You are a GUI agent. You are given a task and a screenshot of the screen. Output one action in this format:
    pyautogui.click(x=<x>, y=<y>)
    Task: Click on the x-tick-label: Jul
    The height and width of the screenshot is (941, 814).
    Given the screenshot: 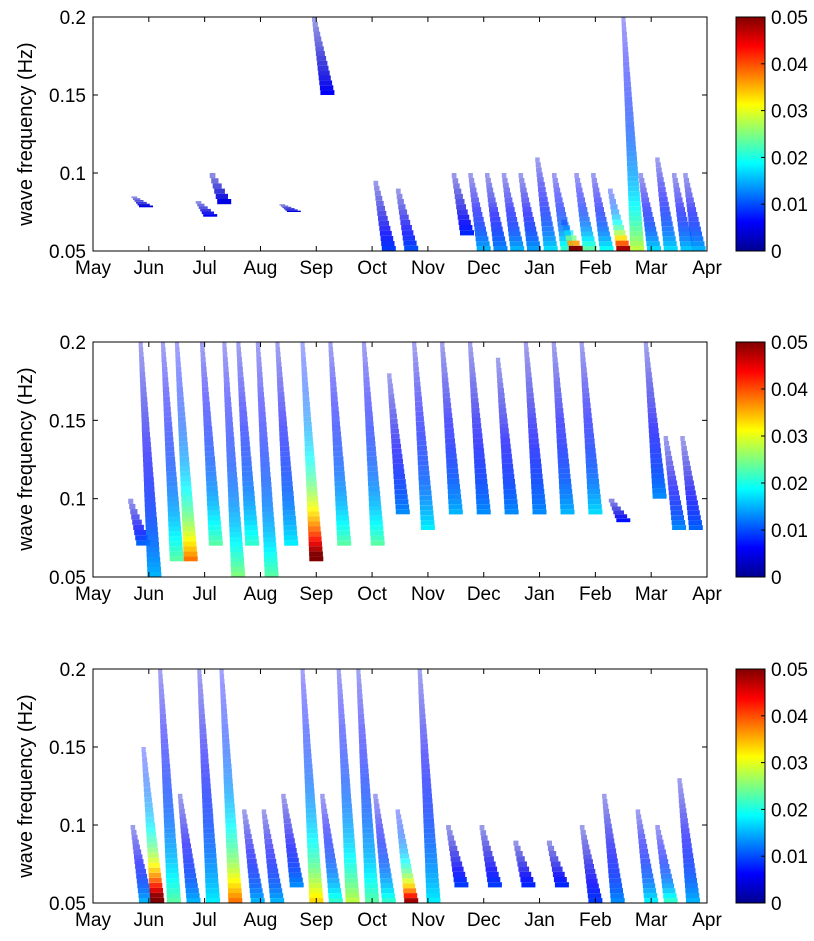 What is the action you would take?
    pyautogui.click(x=204, y=268)
    